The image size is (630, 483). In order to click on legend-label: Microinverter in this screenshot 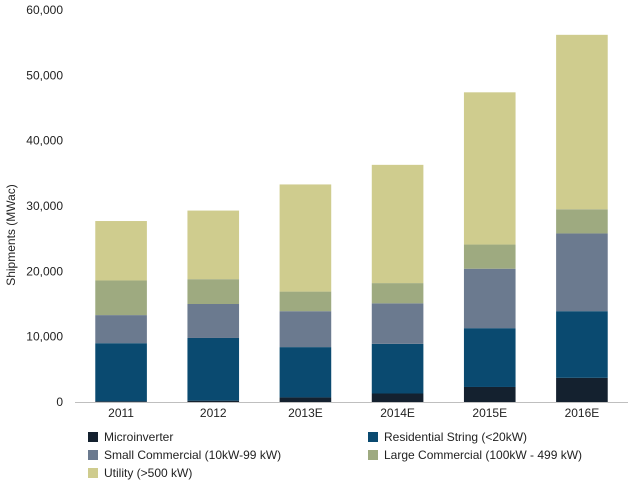, I will do `click(139, 437)`.